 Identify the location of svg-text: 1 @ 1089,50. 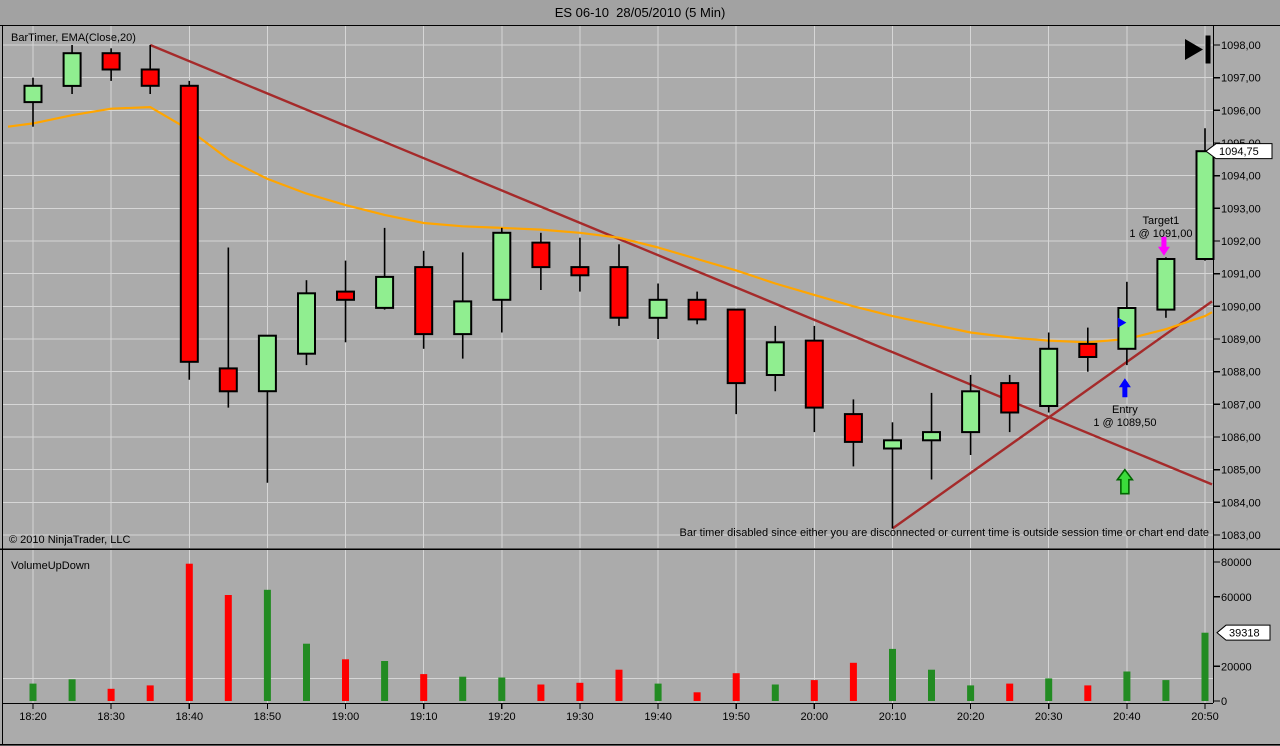
(1124, 423).